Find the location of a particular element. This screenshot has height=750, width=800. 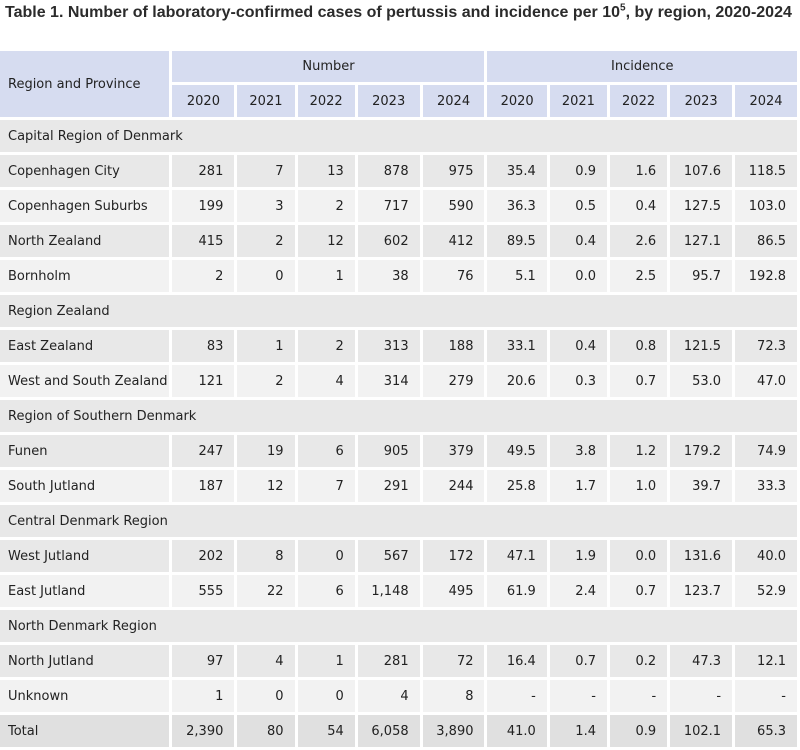

number-cell: 22 is located at coordinates (266, 591).